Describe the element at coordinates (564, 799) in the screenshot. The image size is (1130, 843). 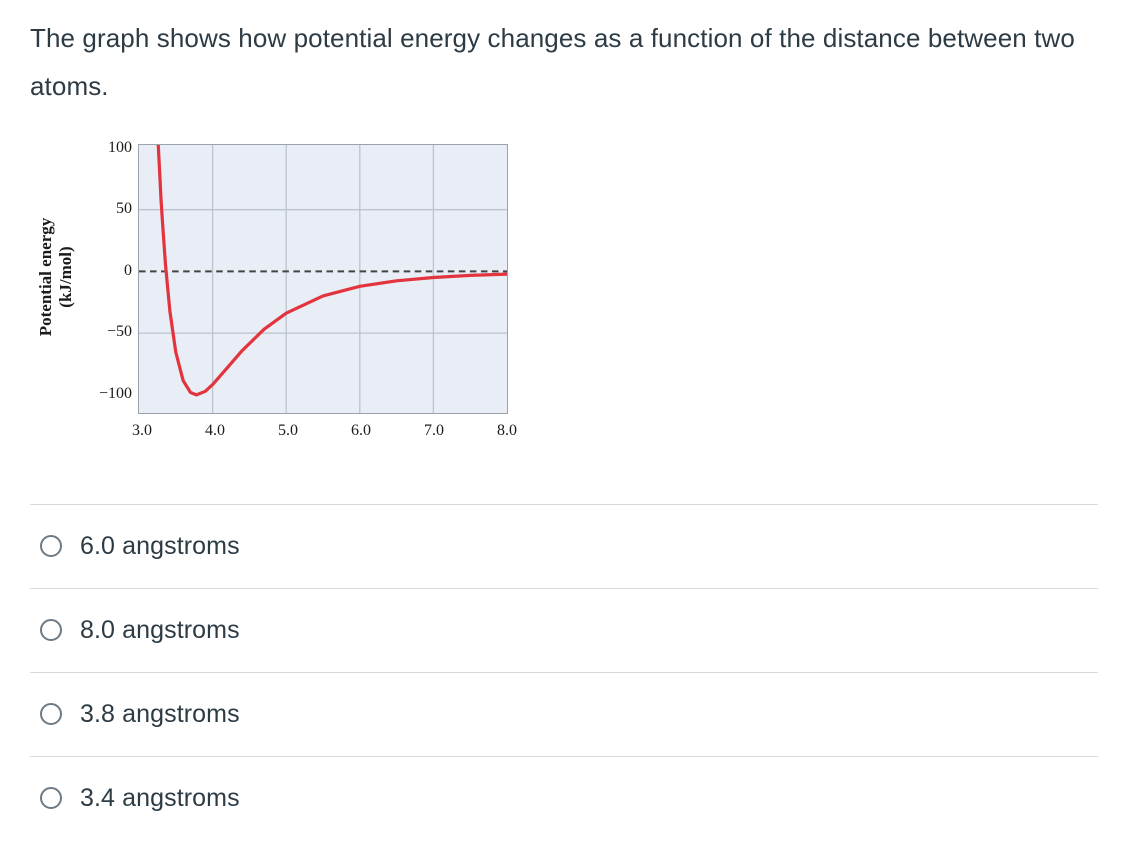
I see `option-row-3.4-angstroms: 3.4 angstroms` at that location.